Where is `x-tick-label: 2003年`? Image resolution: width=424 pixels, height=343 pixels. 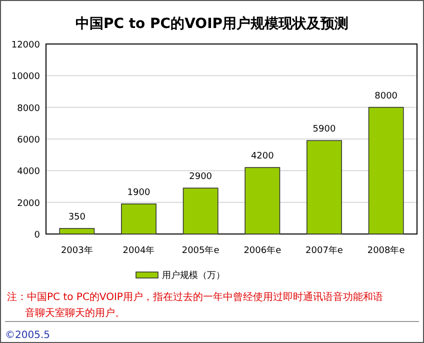 x-tick-label: 2003年 is located at coordinates (76, 250).